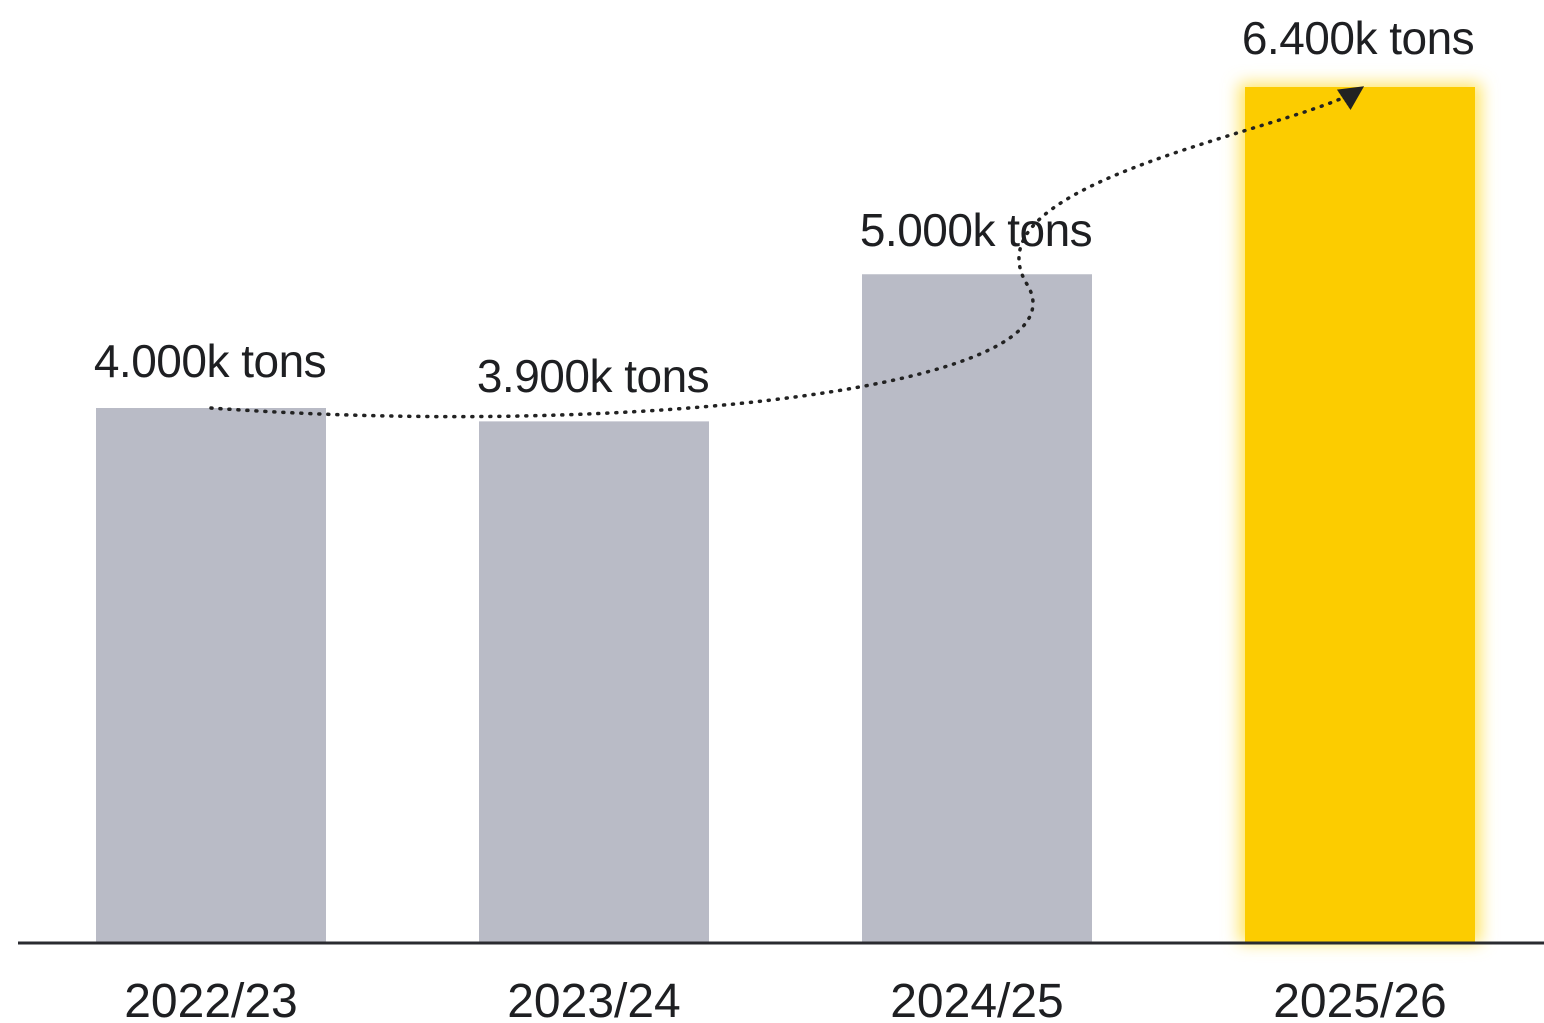  Describe the element at coordinates (211, 999) in the screenshot. I see `x-tick-label: 2022/23` at that location.